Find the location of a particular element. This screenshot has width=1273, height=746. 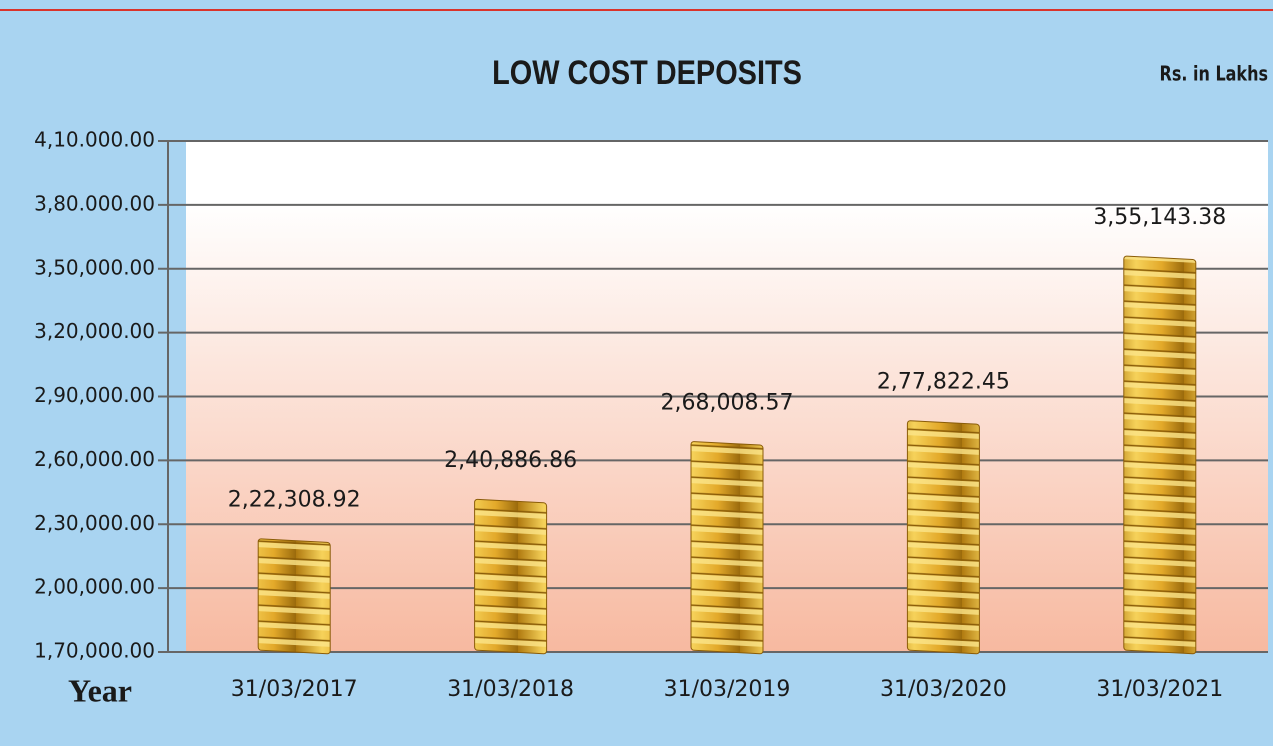

y-tick-label: 3,50,000.00 is located at coordinates (94, 267).